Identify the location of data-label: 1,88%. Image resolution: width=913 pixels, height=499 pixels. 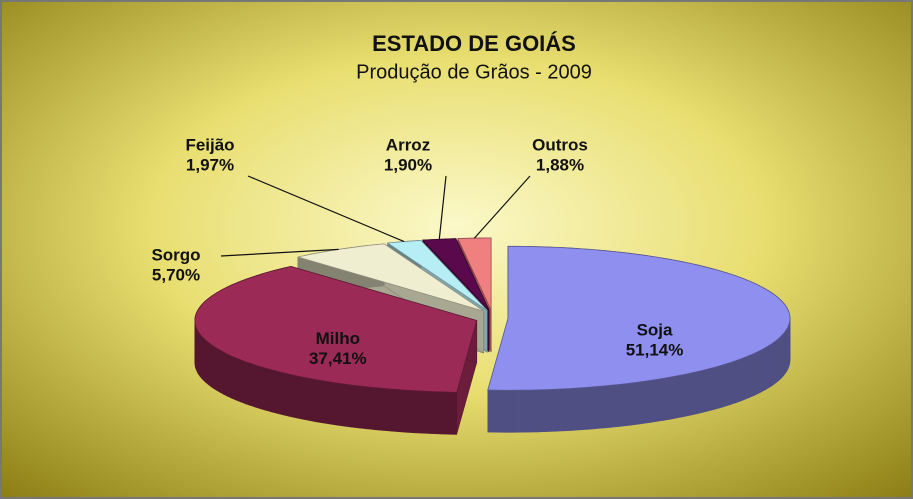
(560, 164).